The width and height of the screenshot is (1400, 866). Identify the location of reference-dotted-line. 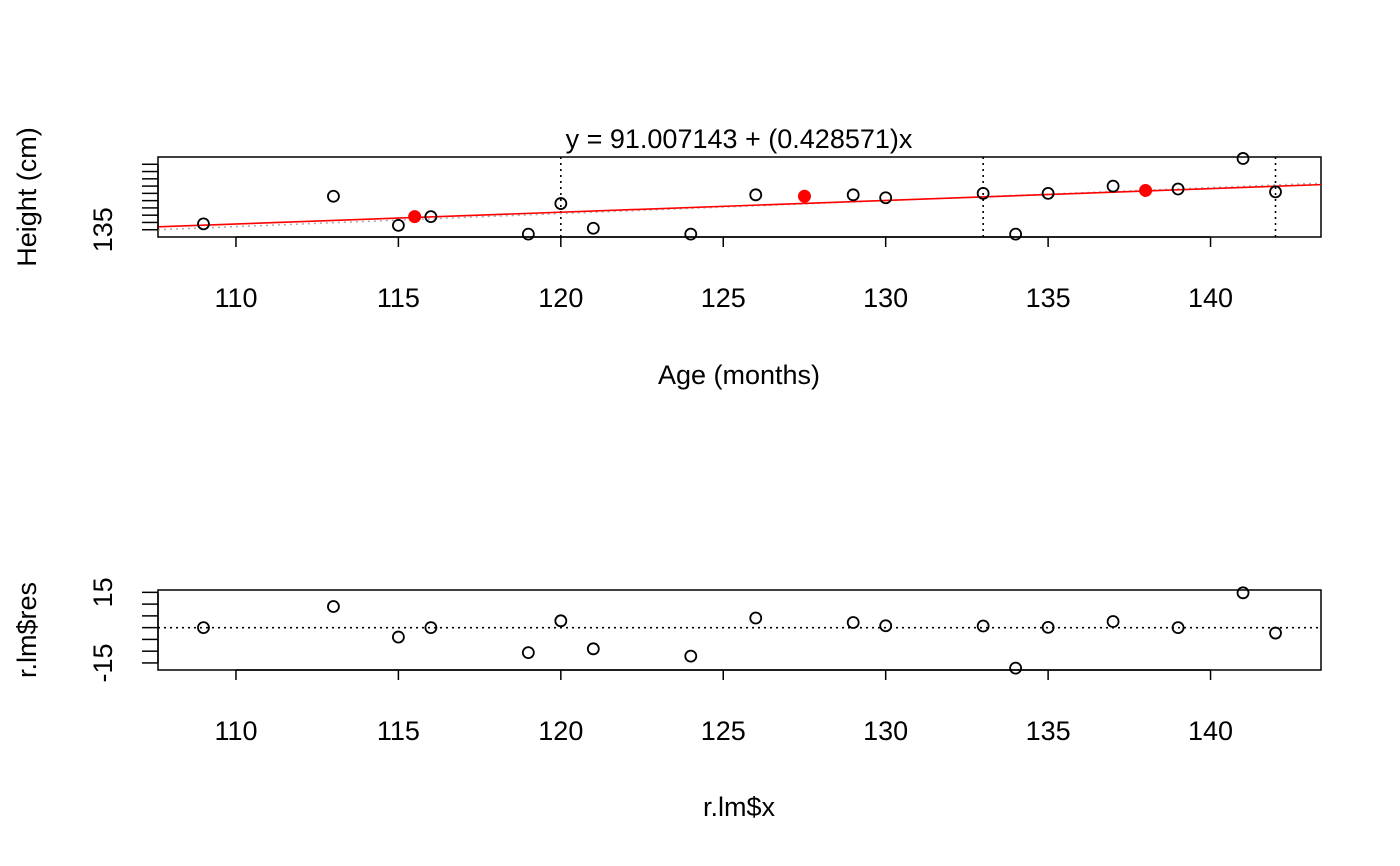
(739, 206).